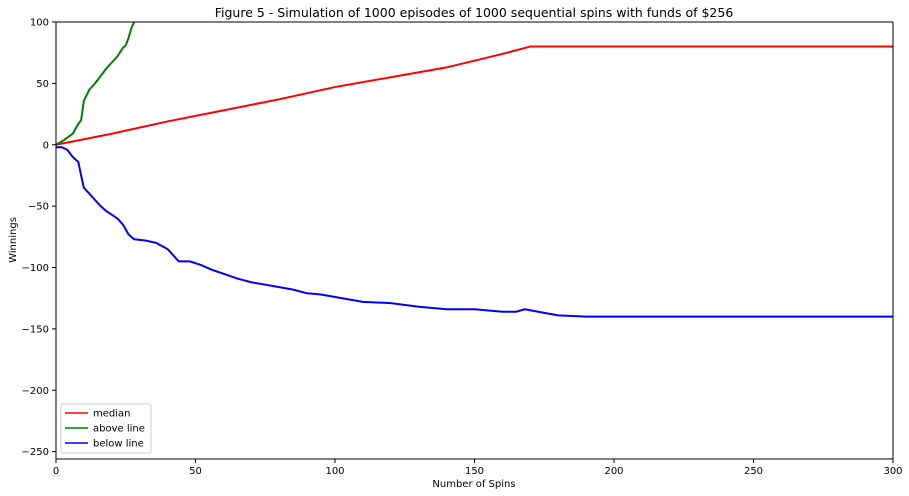  Describe the element at coordinates (473, 484) in the screenshot. I see `x-axis-label: Number of Spins` at that location.